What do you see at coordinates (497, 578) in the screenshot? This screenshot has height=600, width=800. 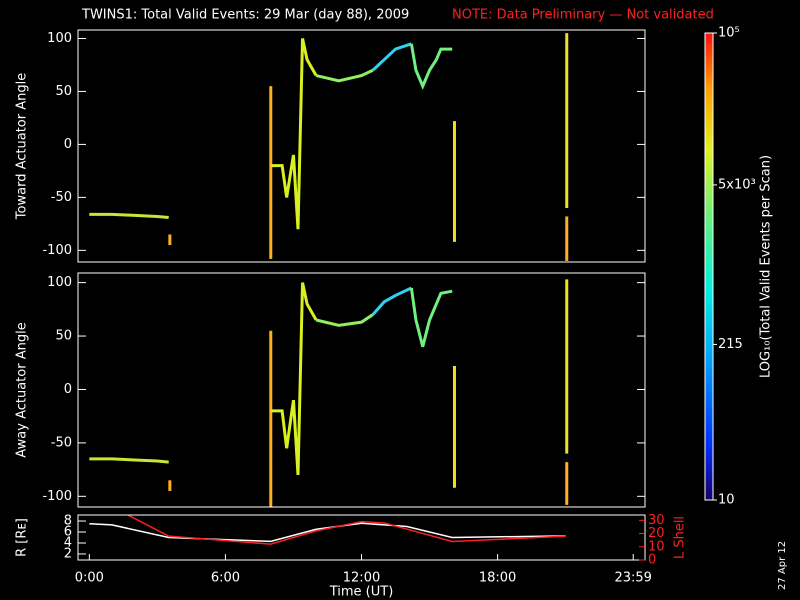 I see `x-tick-label: 18:00` at bounding box center [497, 578].